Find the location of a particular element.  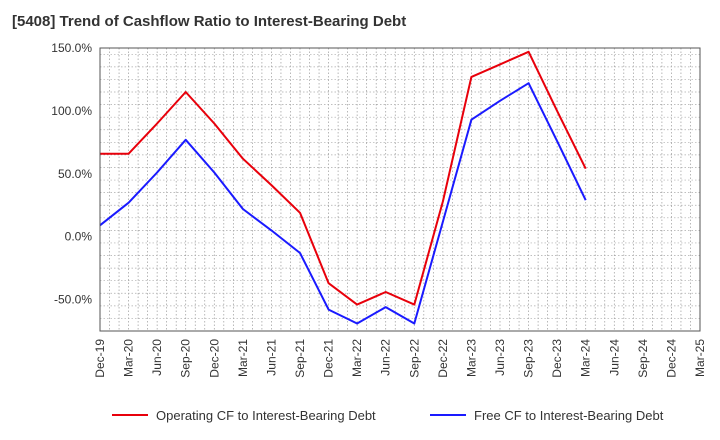

y-tick-label: 0.0% is located at coordinates (79, 237).